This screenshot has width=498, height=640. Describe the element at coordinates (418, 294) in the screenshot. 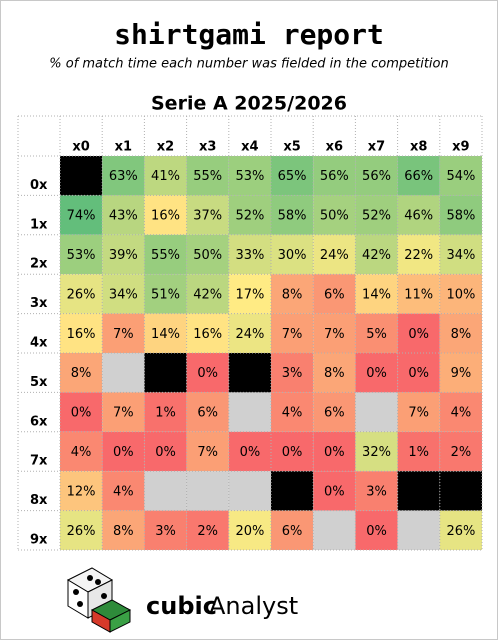

I see `cell-label: 11%` at that location.